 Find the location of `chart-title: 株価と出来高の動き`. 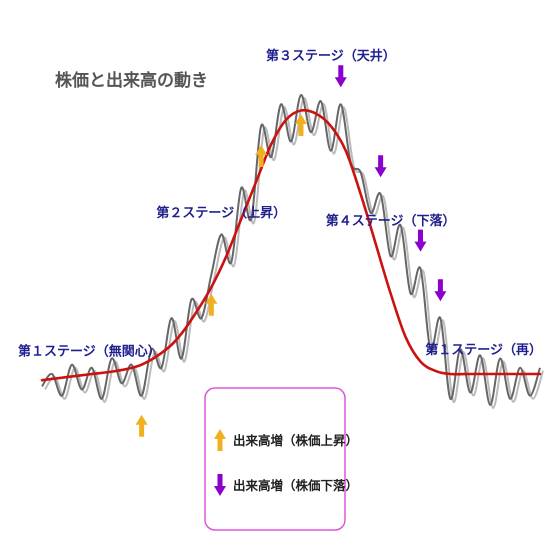

chart-title: 株価と出来高の動き is located at coordinates (131, 80).